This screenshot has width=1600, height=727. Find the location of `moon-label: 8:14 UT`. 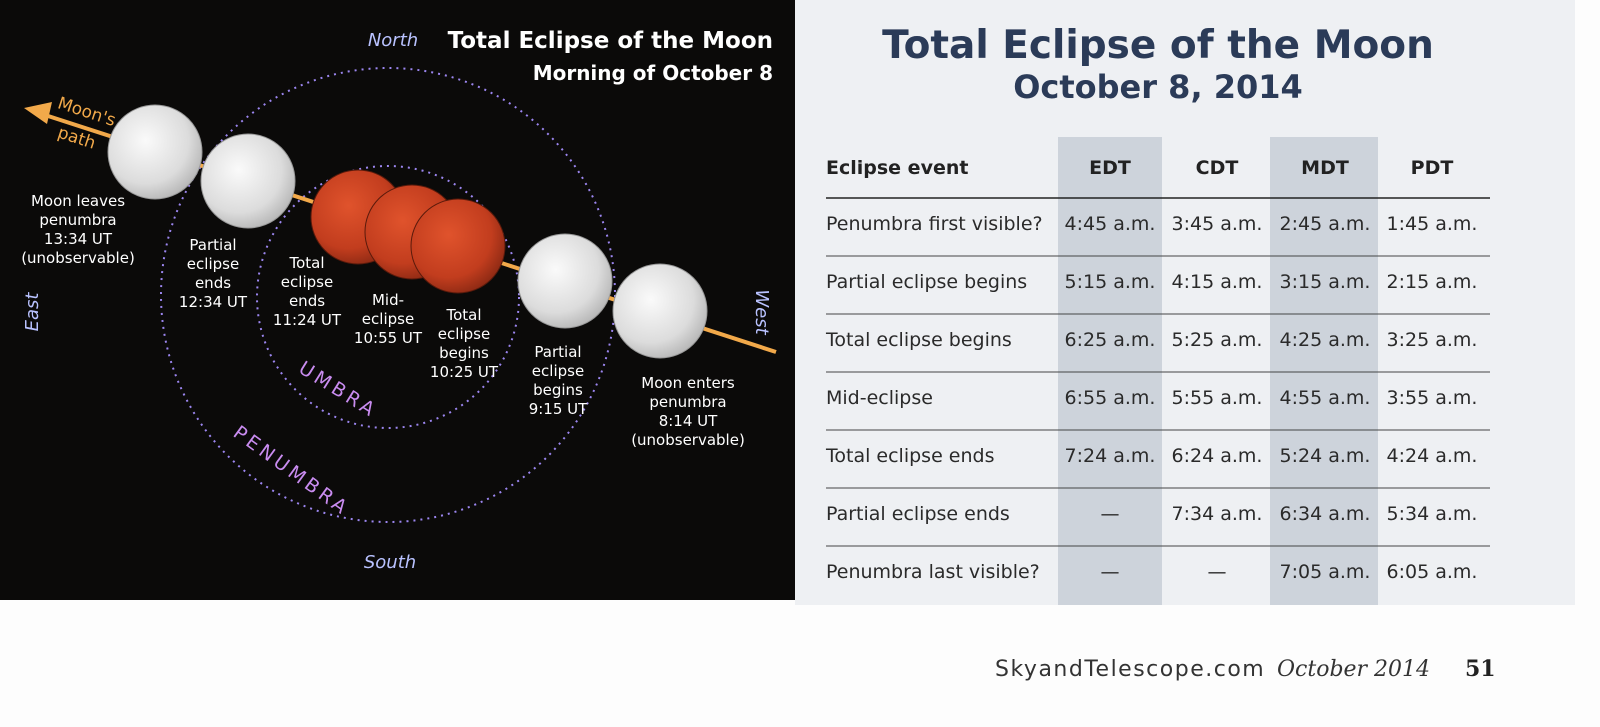

moon-label: 8:14 UT is located at coordinates (688, 421).